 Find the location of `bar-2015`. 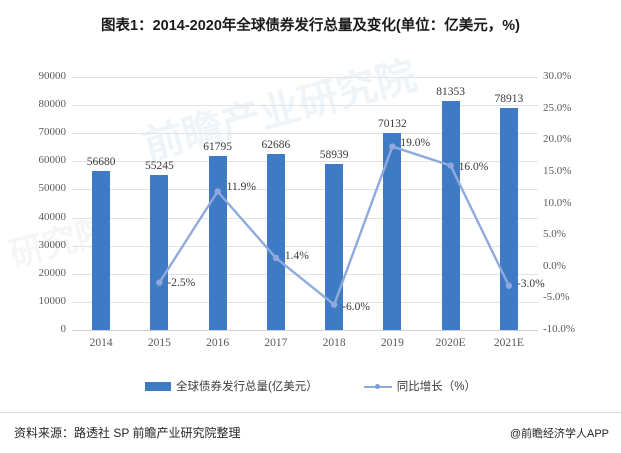

bar-2015 is located at coordinates (159, 252).